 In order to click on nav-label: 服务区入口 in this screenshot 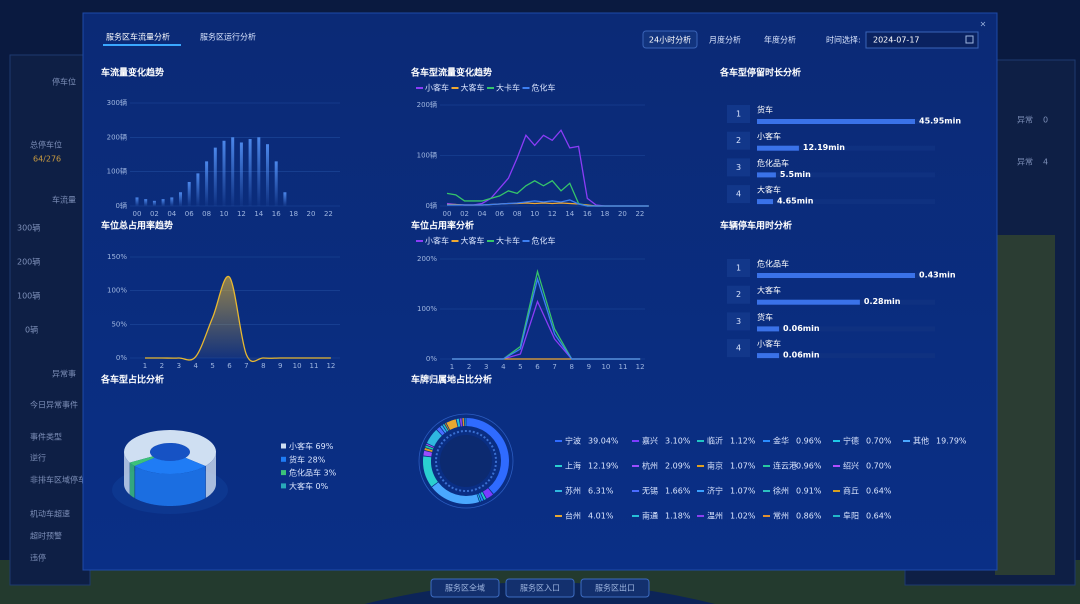, I will do `click(540, 588)`.